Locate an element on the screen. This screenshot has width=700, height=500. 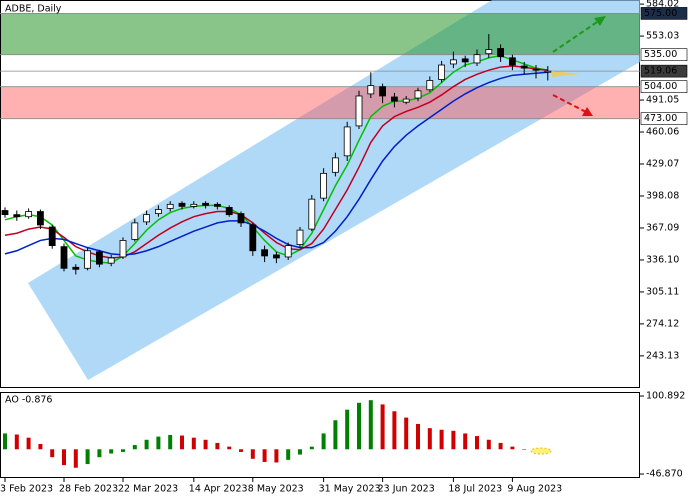
y-tick-label: 584.02 is located at coordinates (662, 5).